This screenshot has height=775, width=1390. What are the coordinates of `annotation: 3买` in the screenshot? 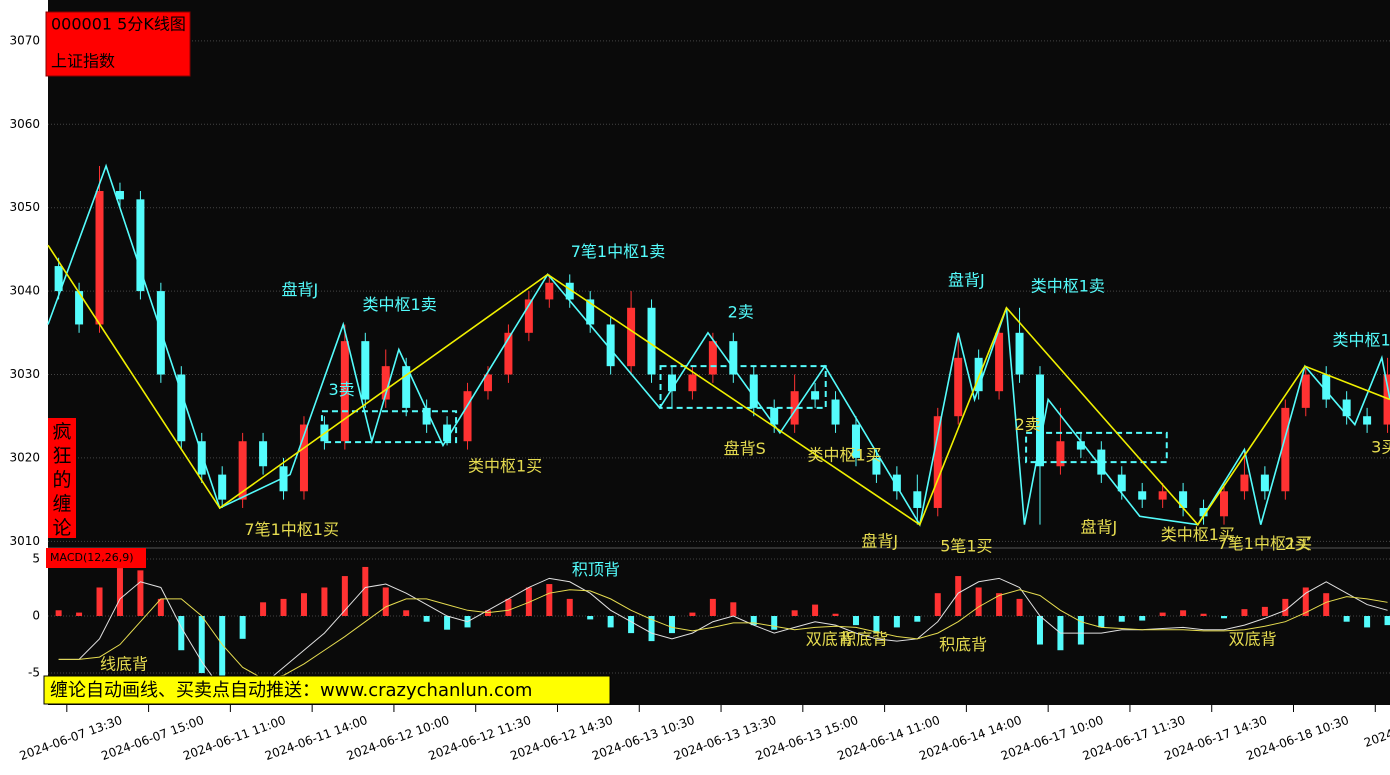 It's located at (1380, 446).